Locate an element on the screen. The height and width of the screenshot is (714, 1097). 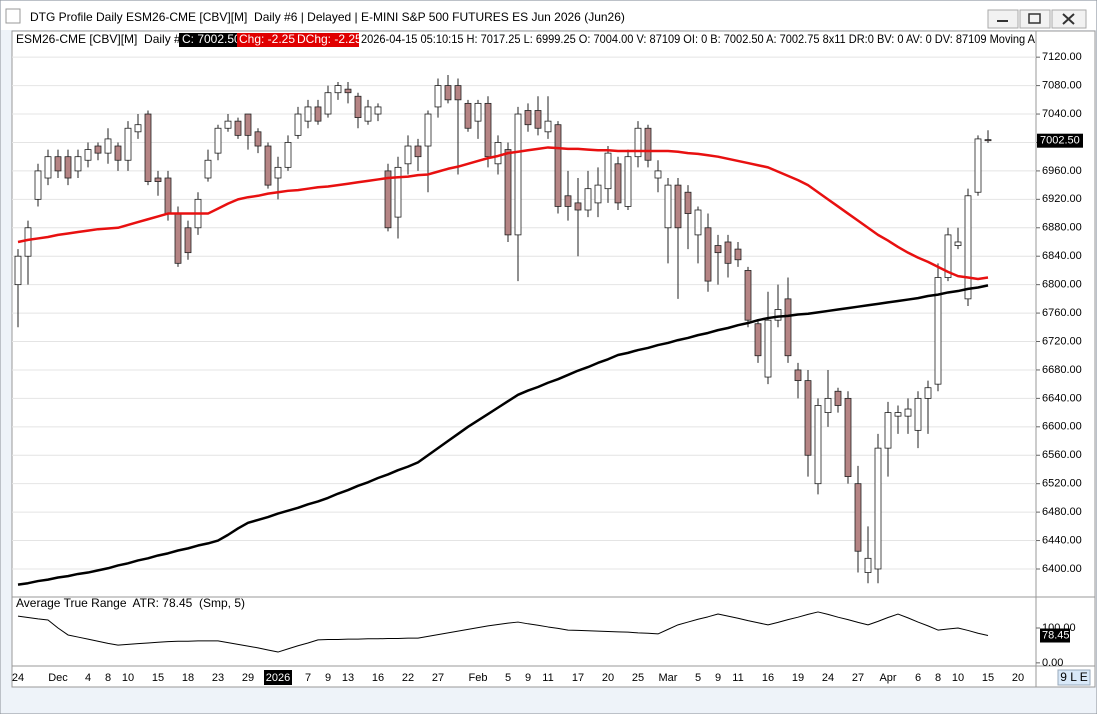
x-tick-label: 4 is located at coordinates (88, 678).